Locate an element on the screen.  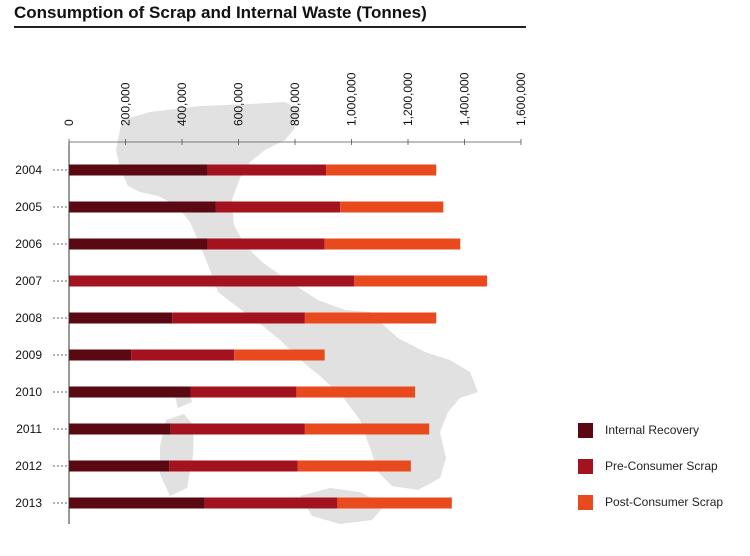
x-tick-label: 600,000 is located at coordinates (239, 104).